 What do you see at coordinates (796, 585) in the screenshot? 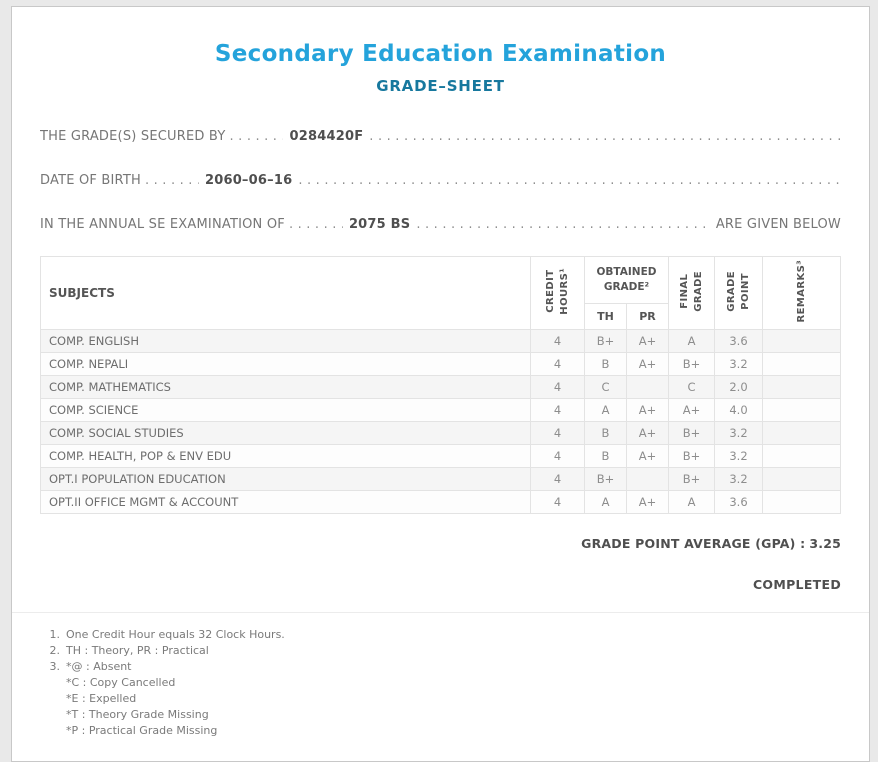
I see `status-completed: COMPLETED` at bounding box center [796, 585].